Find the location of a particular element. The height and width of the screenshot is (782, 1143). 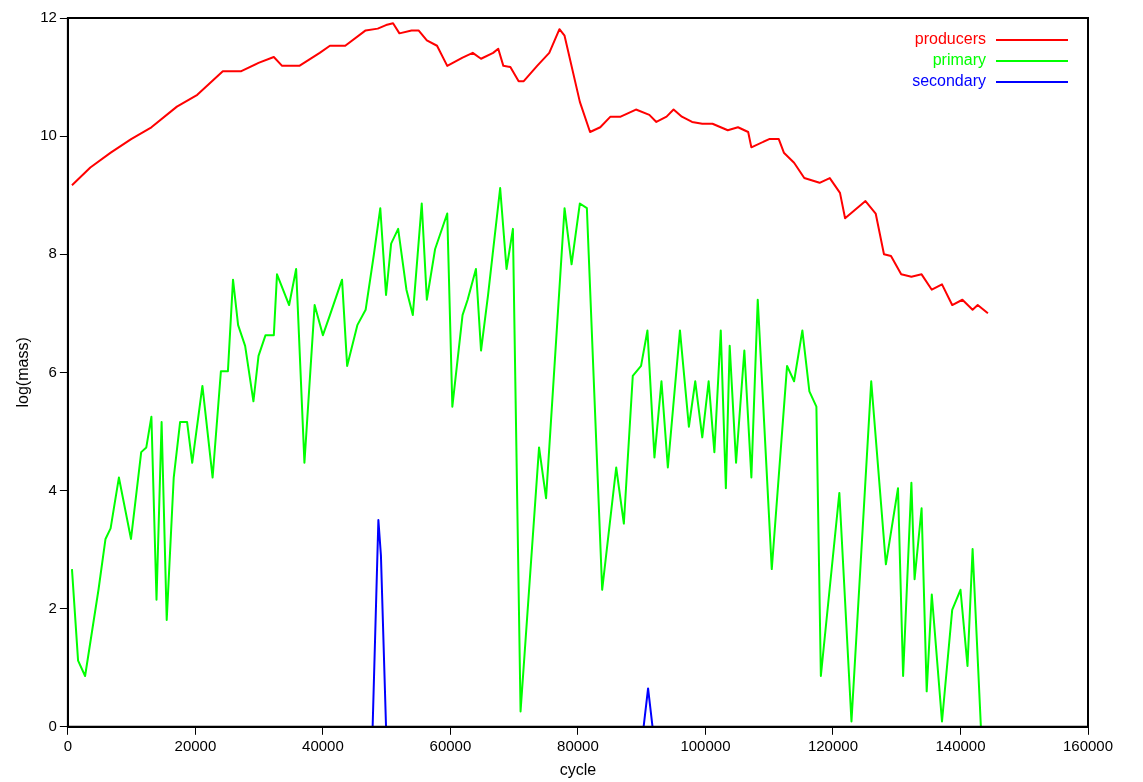

y-tick-label: 2 is located at coordinates (52, 607).